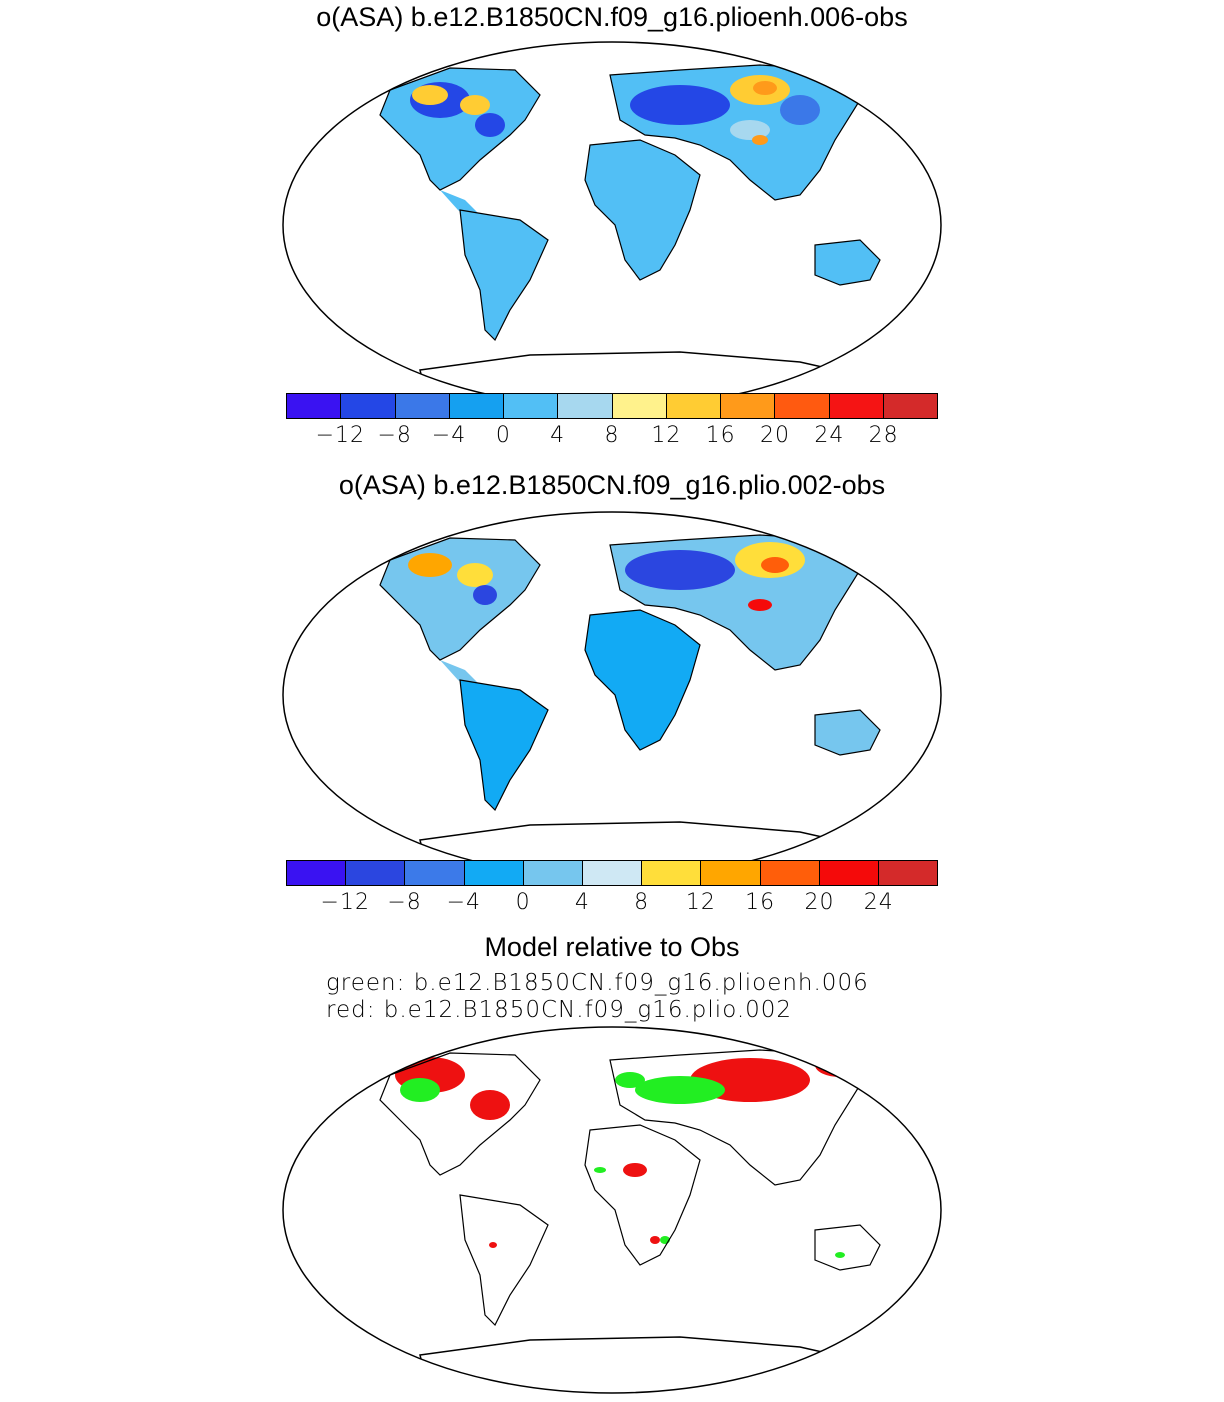 The width and height of the screenshot is (1224, 1402). I want to click on panel3-map, so click(612, 1210).